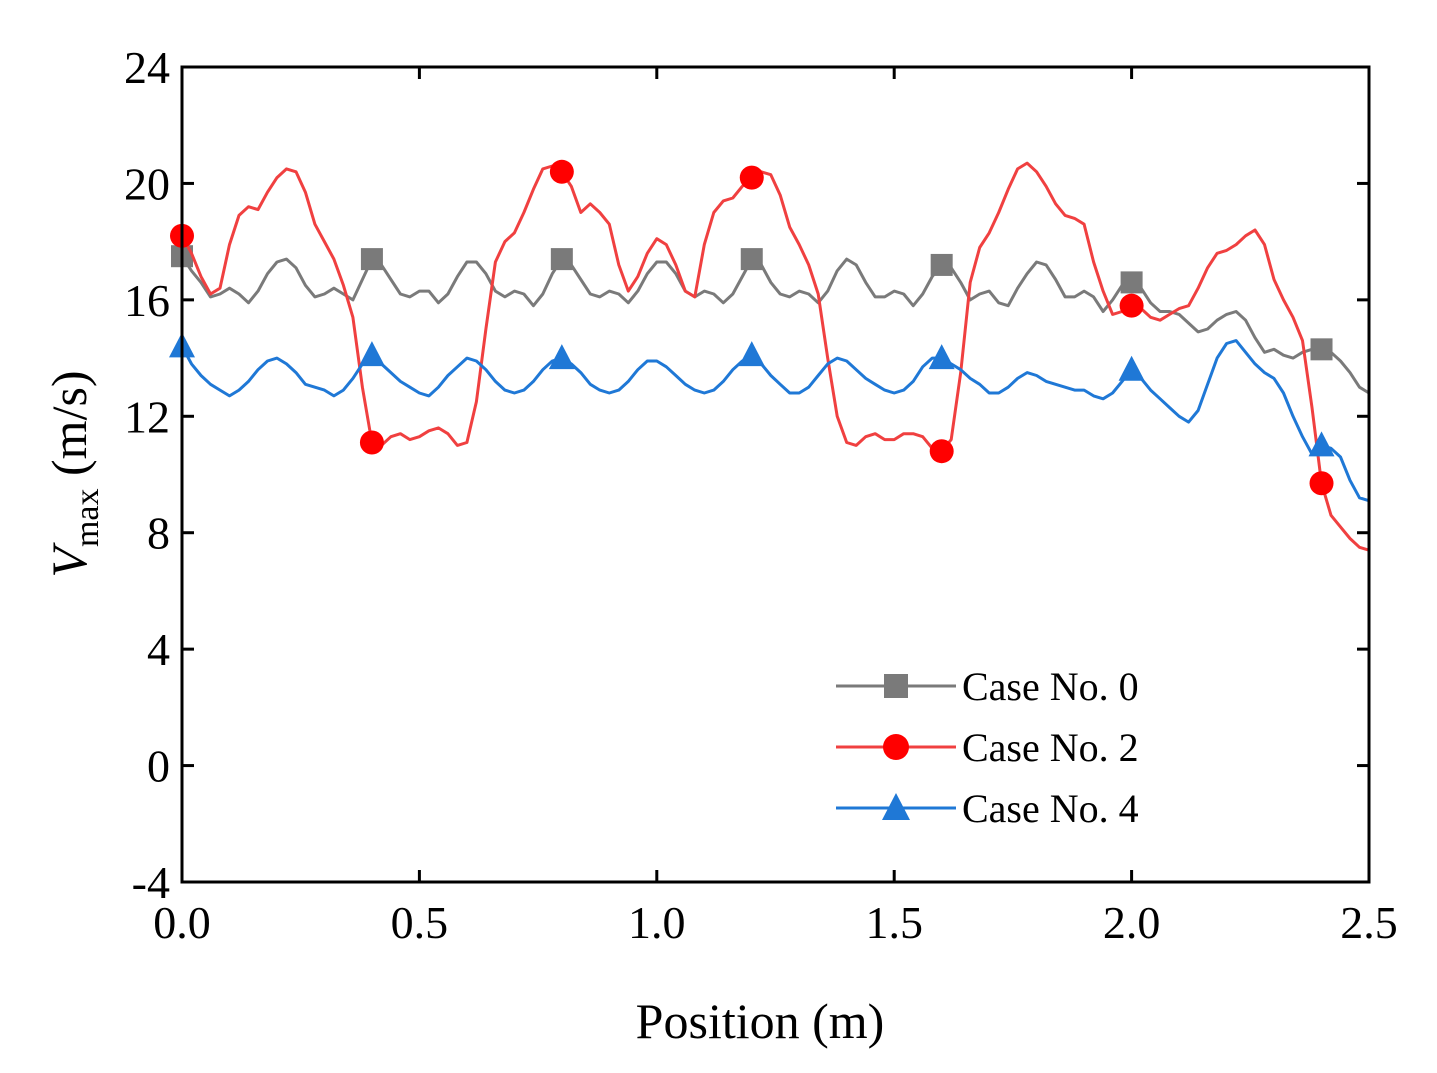 The image size is (1437, 1073). Describe the element at coordinates (420, 922) in the screenshot. I see `x-tick-label: 0.5` at that location.